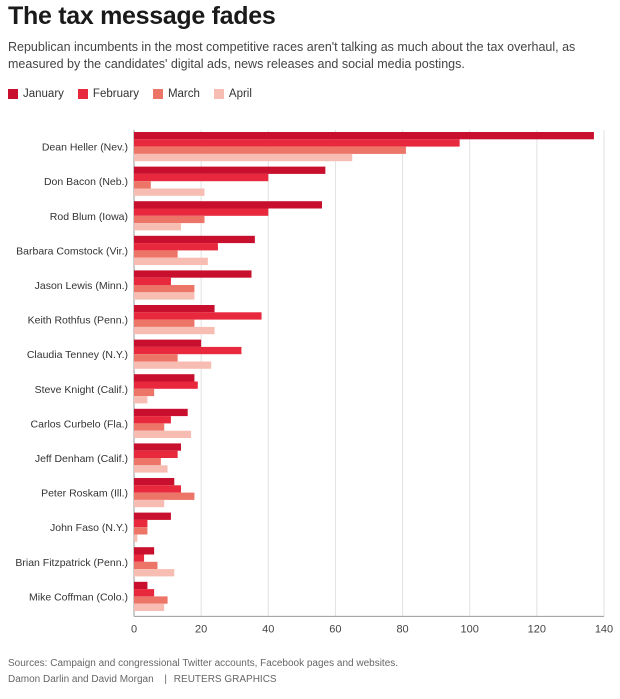  Describe the element at coordinates (13, 94) in the screenshot. I see `legend-swatch-january` at that location.